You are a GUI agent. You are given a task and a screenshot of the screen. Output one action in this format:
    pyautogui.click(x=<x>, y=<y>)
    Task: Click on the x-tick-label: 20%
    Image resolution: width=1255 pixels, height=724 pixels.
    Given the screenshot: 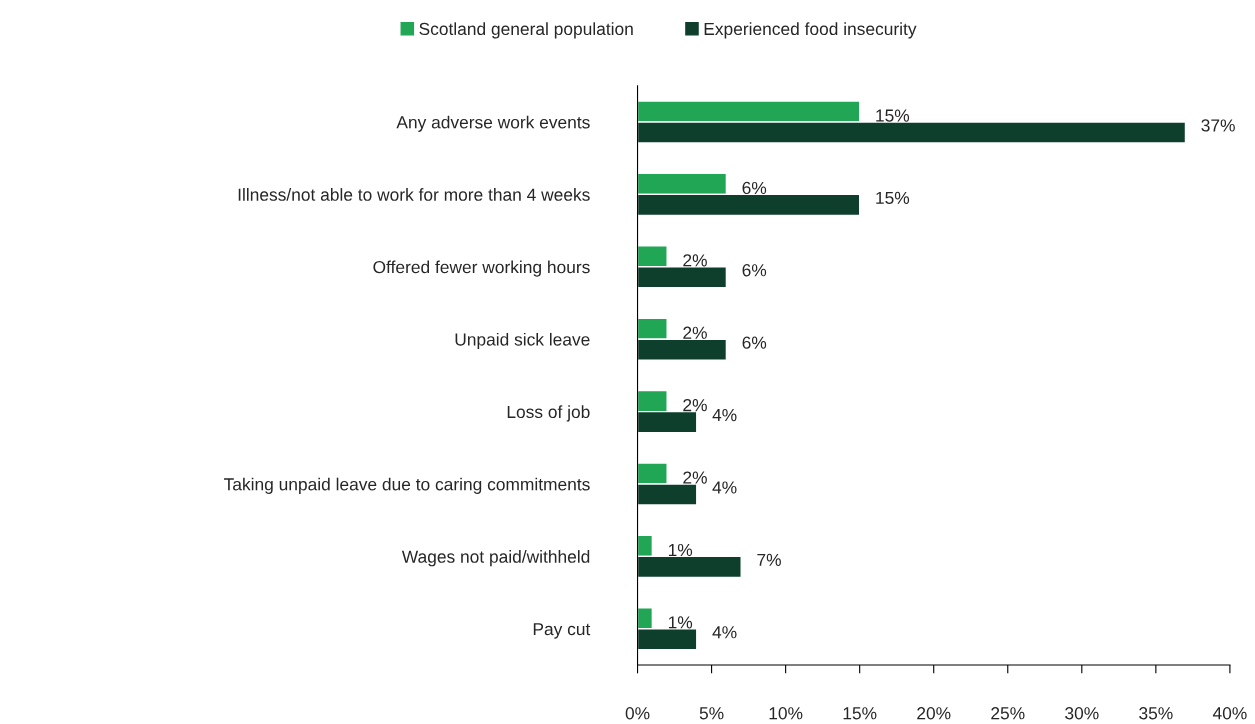 What is the action you would take?
    pyautogui.click(x=934, y=713)
    